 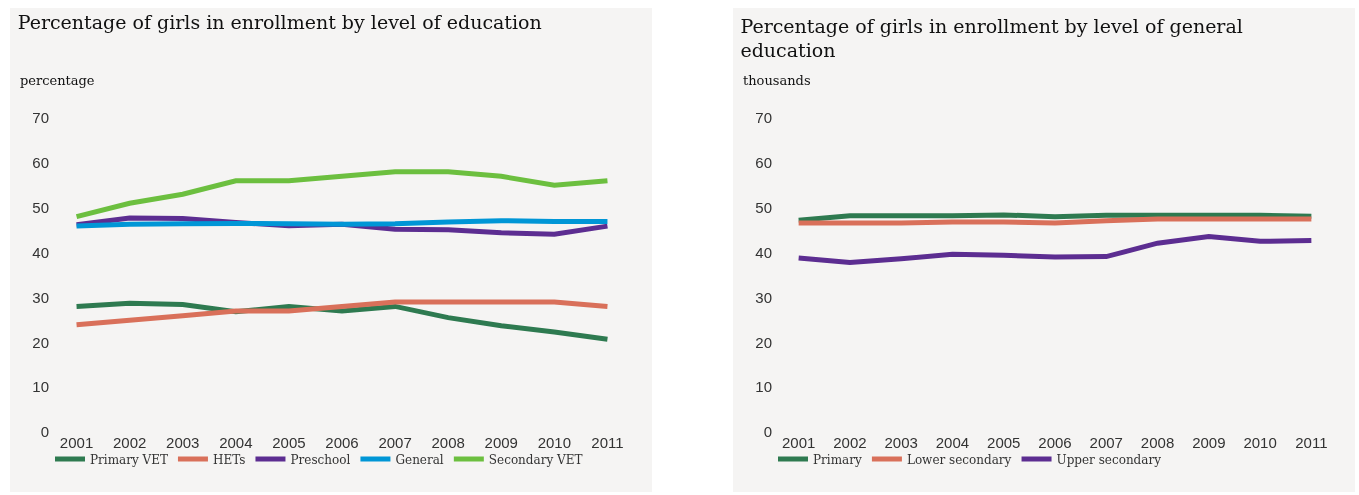 I want to click on y-axis-title: percentage, so click(x=57, y=80).